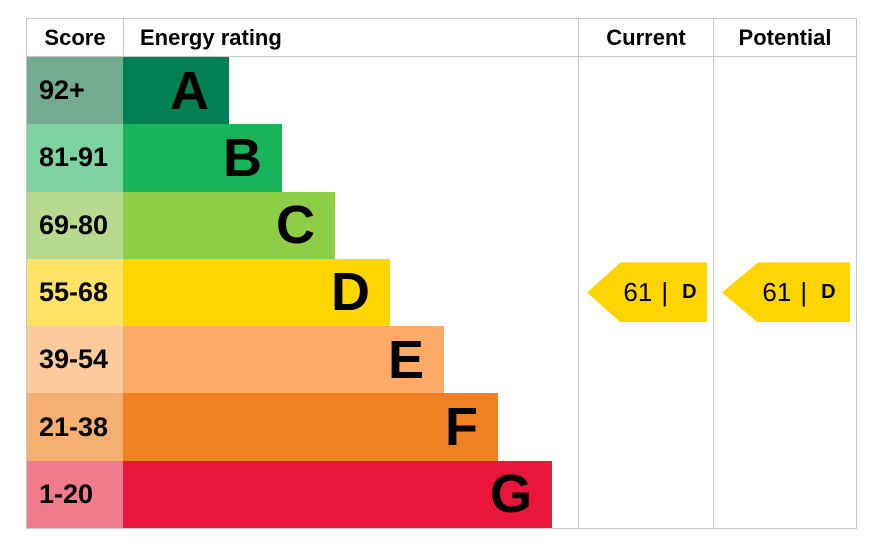 The height and width of the screenshot is (560, 886). What do you see at coordinates (75, 37) in the screenshot?
I see `header-score: Score` at bounding box center [75, 37].